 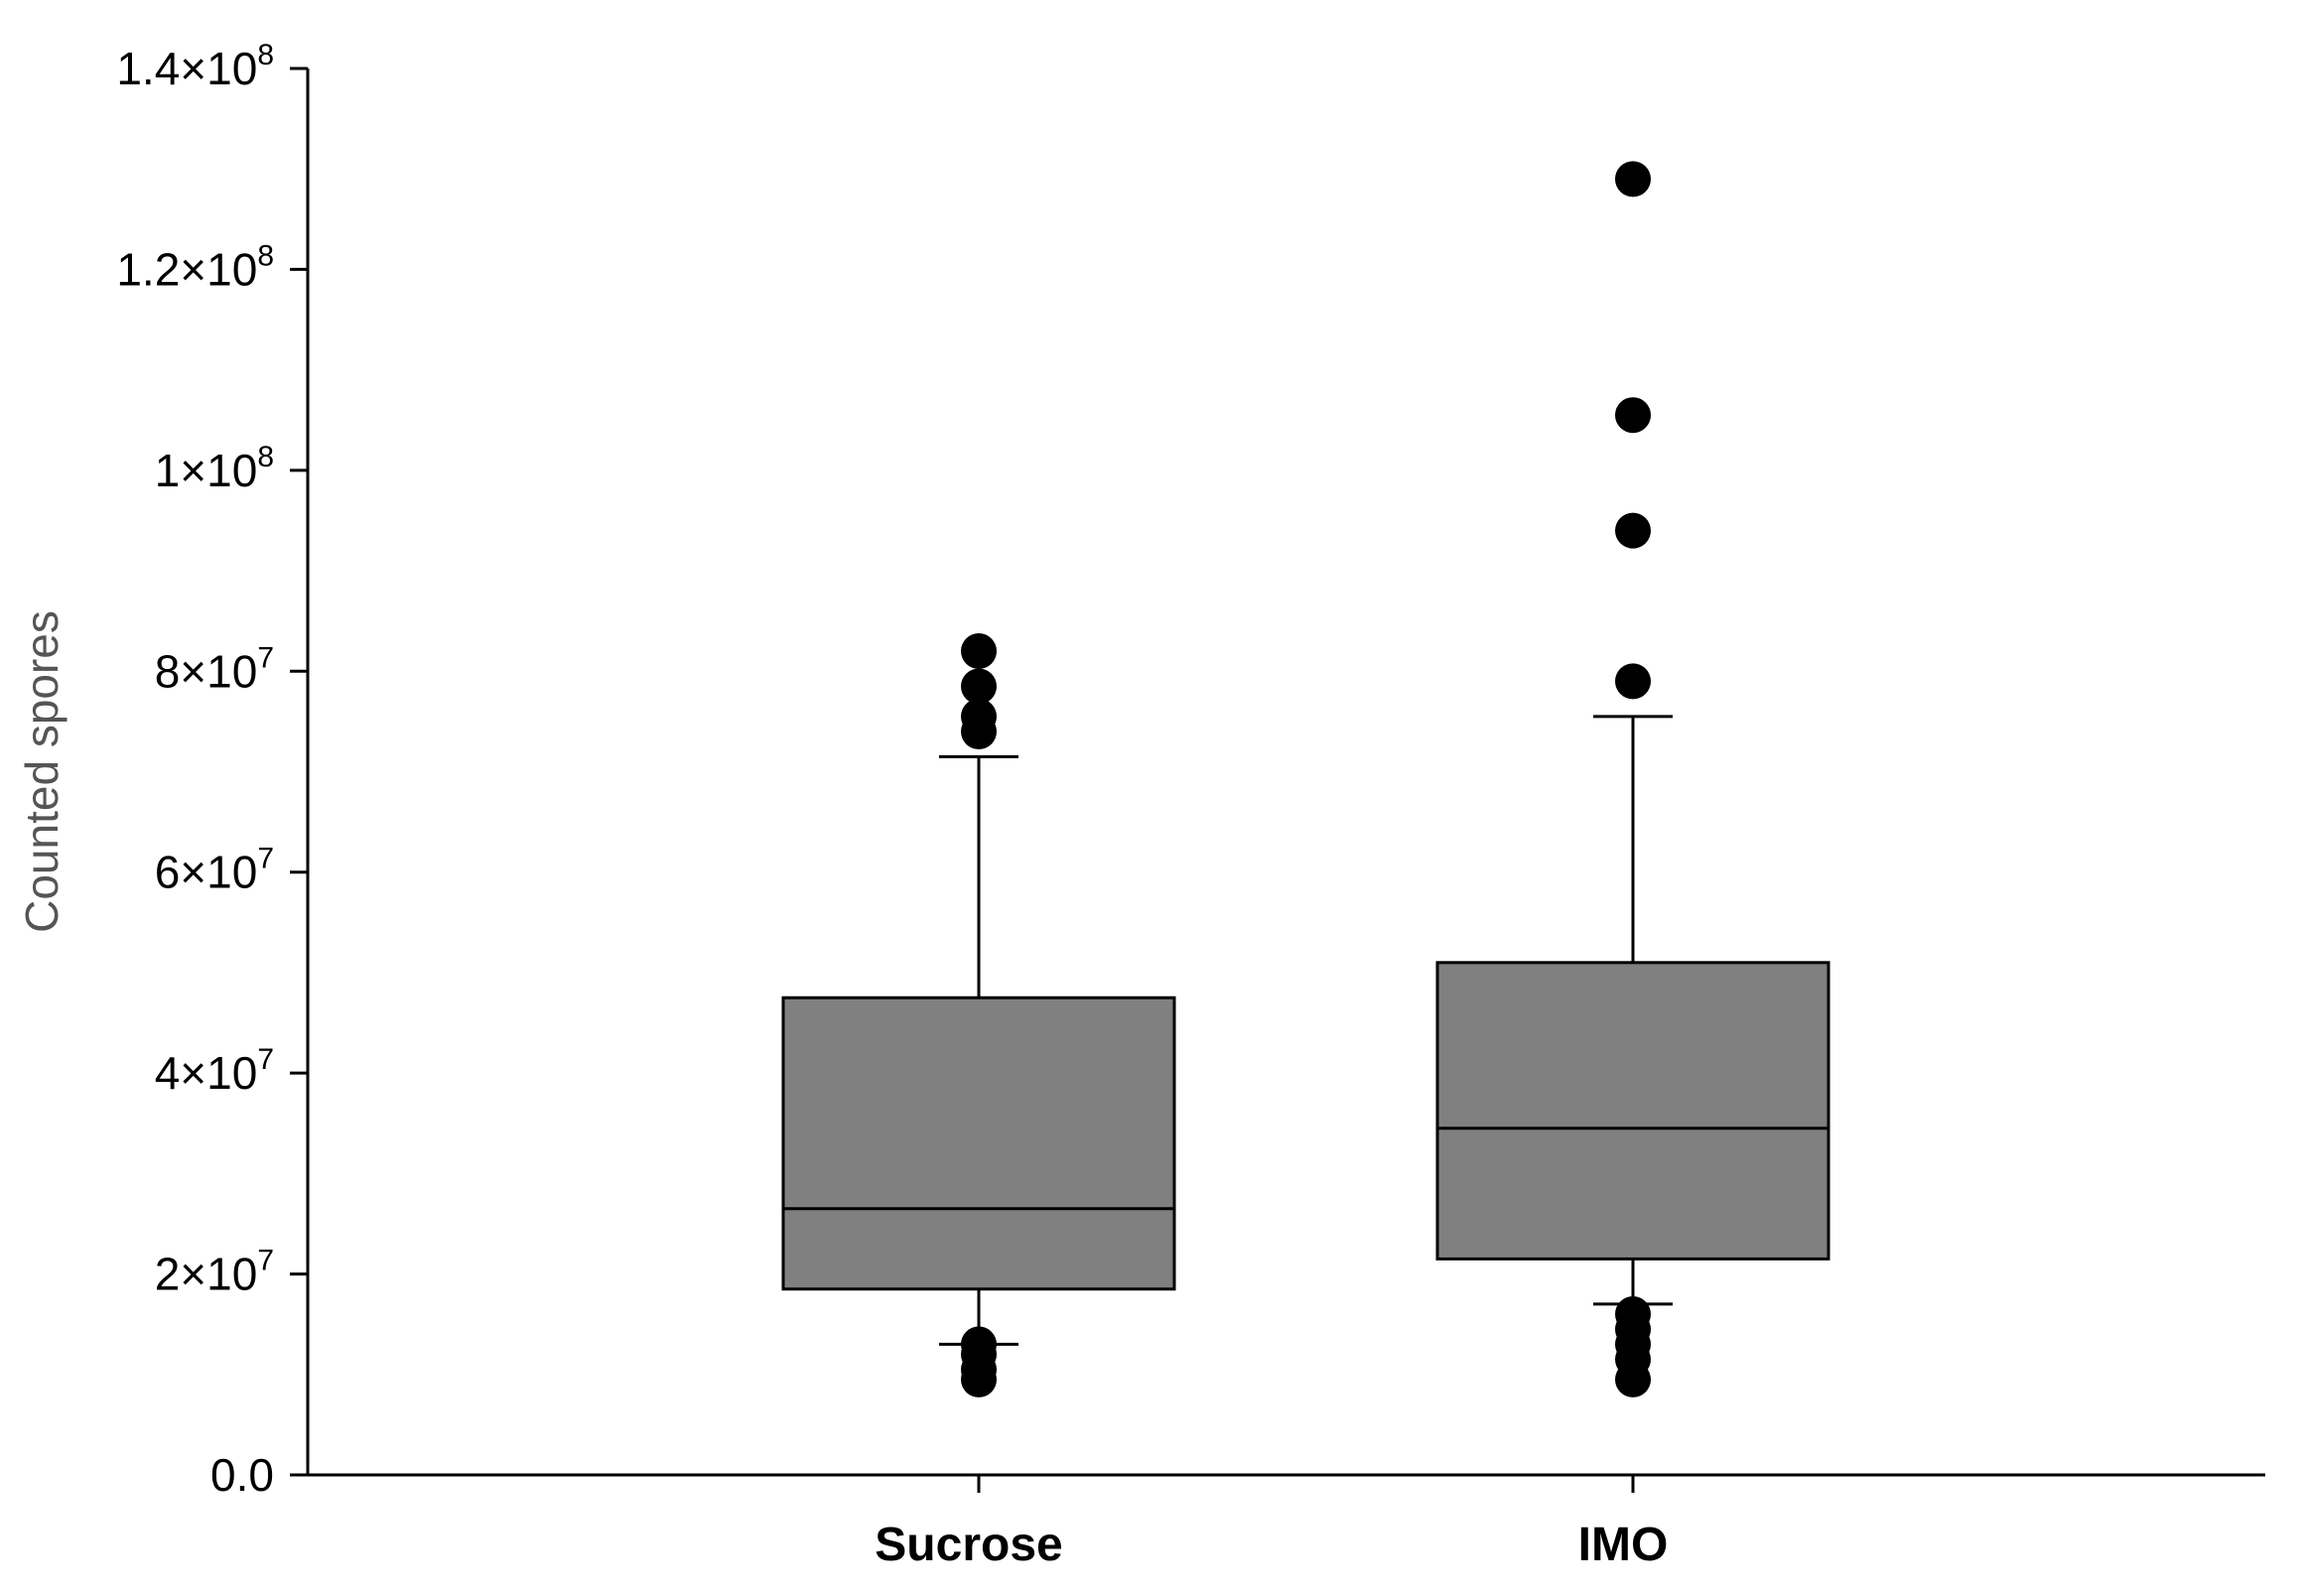 I want to click on y-tick-mantissa: 2×10, so click(x=206, y=1275).